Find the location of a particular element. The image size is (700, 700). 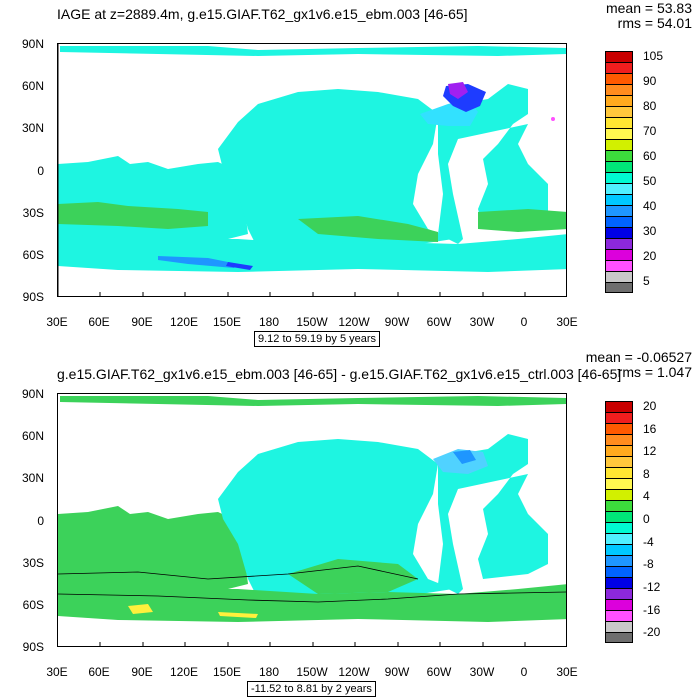

colorbar-label: 80 is located at coordinates (650, 105).